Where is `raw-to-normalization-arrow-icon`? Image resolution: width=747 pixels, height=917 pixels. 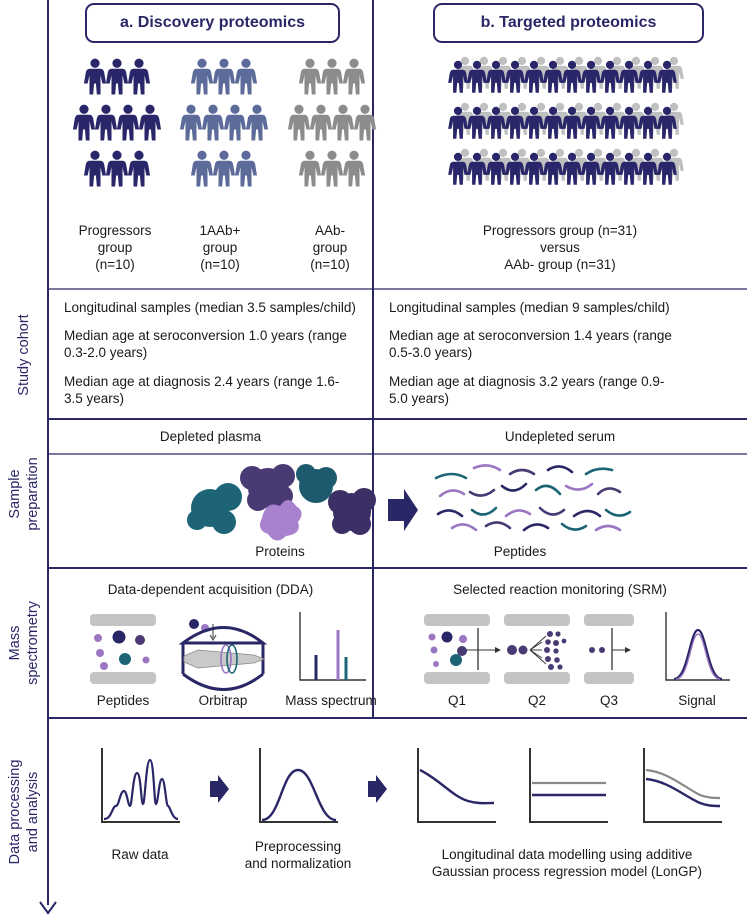 raw-to-normalization-arrow-icon is located at coordinates (219, 789).